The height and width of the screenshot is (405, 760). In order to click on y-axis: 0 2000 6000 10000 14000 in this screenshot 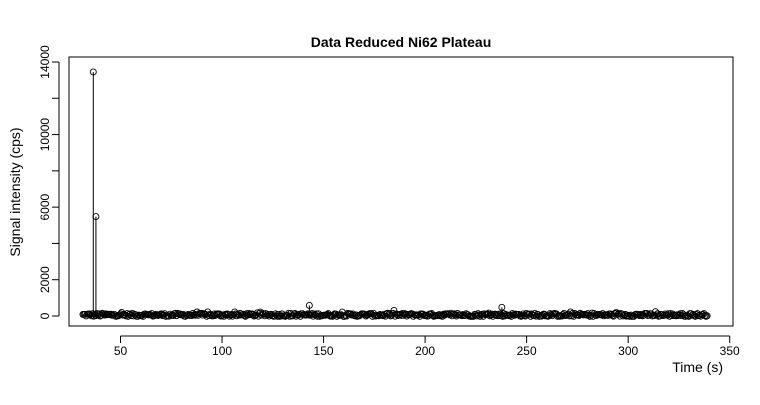, I will do `click(49, 182)`.